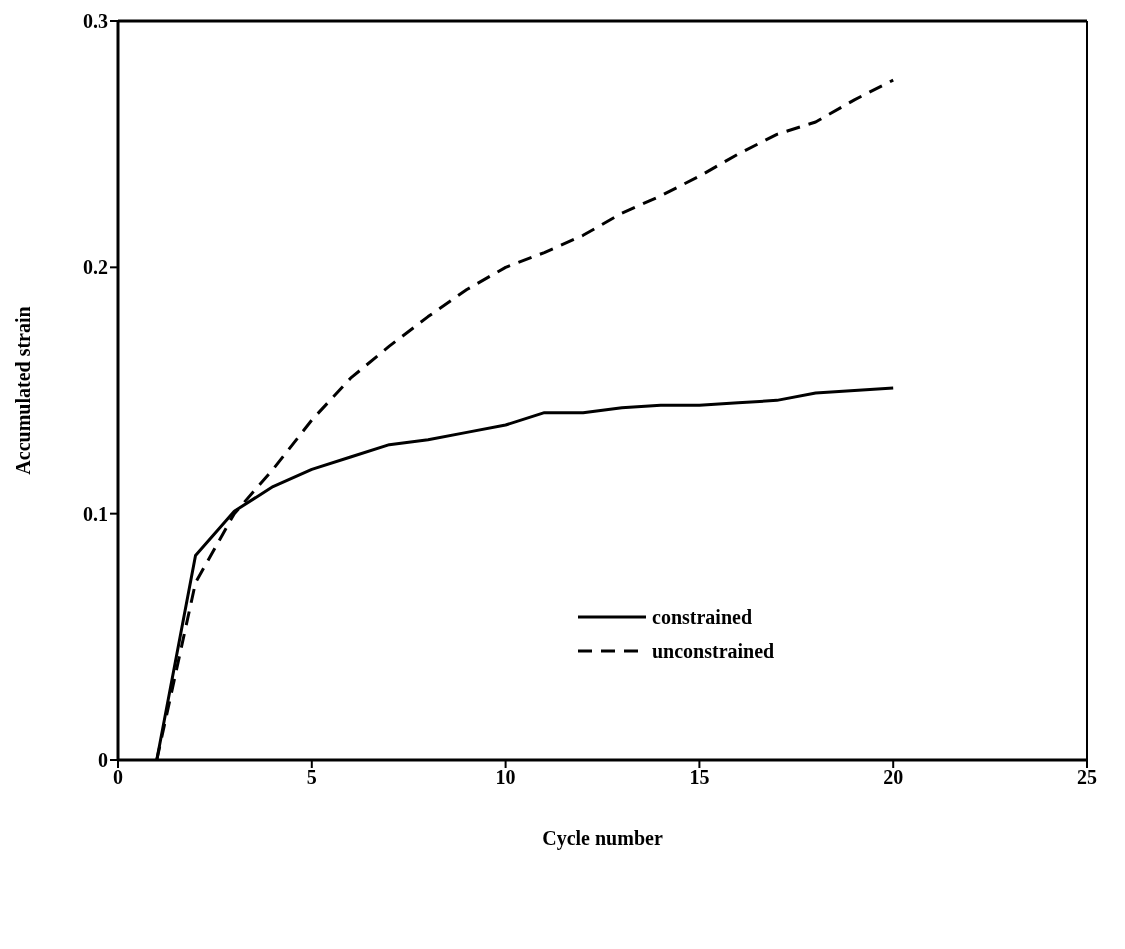 The height and width of the screenshot is (949, 1125). What do you see at coordinates (95, 267) in the screenshot?
I see `y-tick-label: 0.2` at bounding box center [95, 267].